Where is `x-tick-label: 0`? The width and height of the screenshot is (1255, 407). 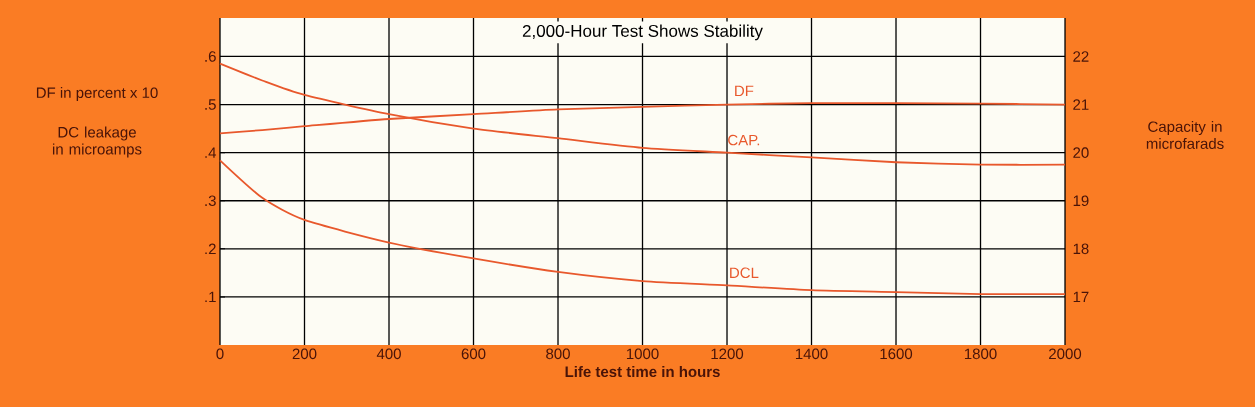 x-tick-label: 0 is located at coordinates (220, 354).